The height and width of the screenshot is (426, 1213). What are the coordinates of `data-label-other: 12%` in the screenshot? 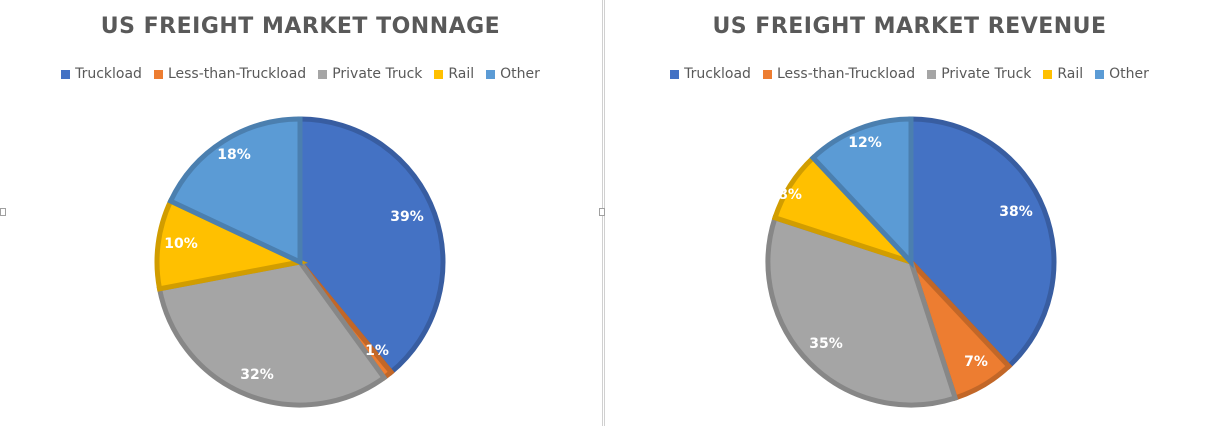 It's located at (865, 143).